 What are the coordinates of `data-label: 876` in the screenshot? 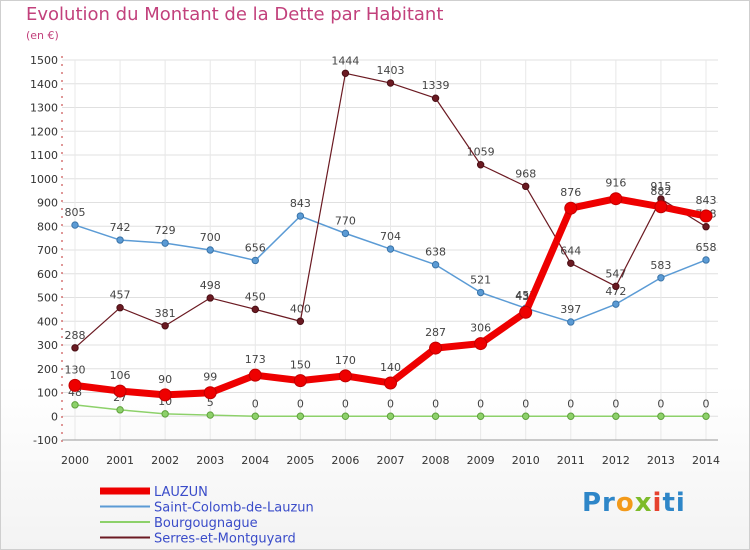 It's located at (570, 192).